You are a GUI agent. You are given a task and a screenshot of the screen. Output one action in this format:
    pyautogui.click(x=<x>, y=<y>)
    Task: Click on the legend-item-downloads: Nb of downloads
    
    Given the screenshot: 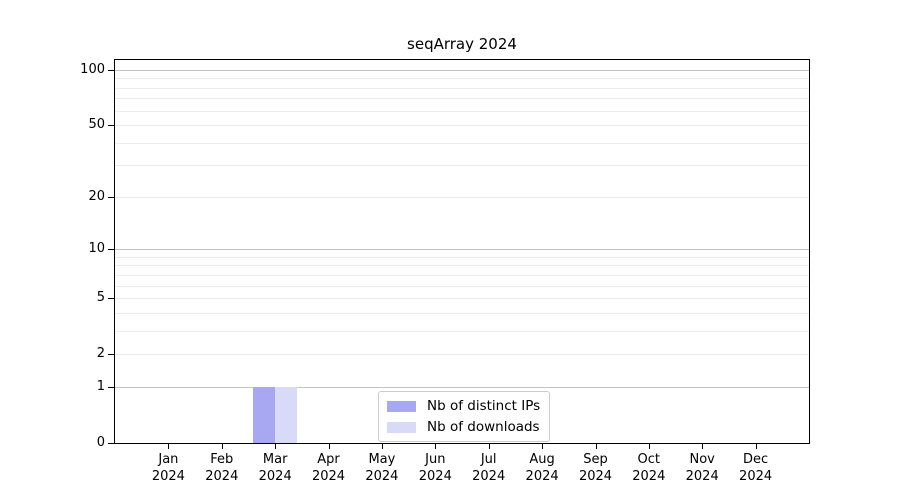 What is the action you would take?
    pyautogui.click(x=463, y=427)
    